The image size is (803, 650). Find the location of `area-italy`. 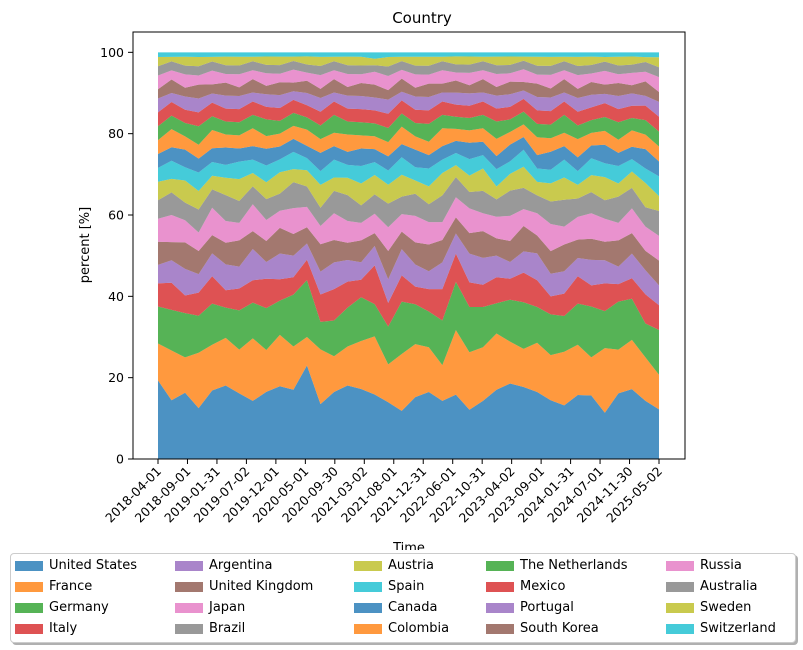

area-italy is located at coordinates (408, 292).